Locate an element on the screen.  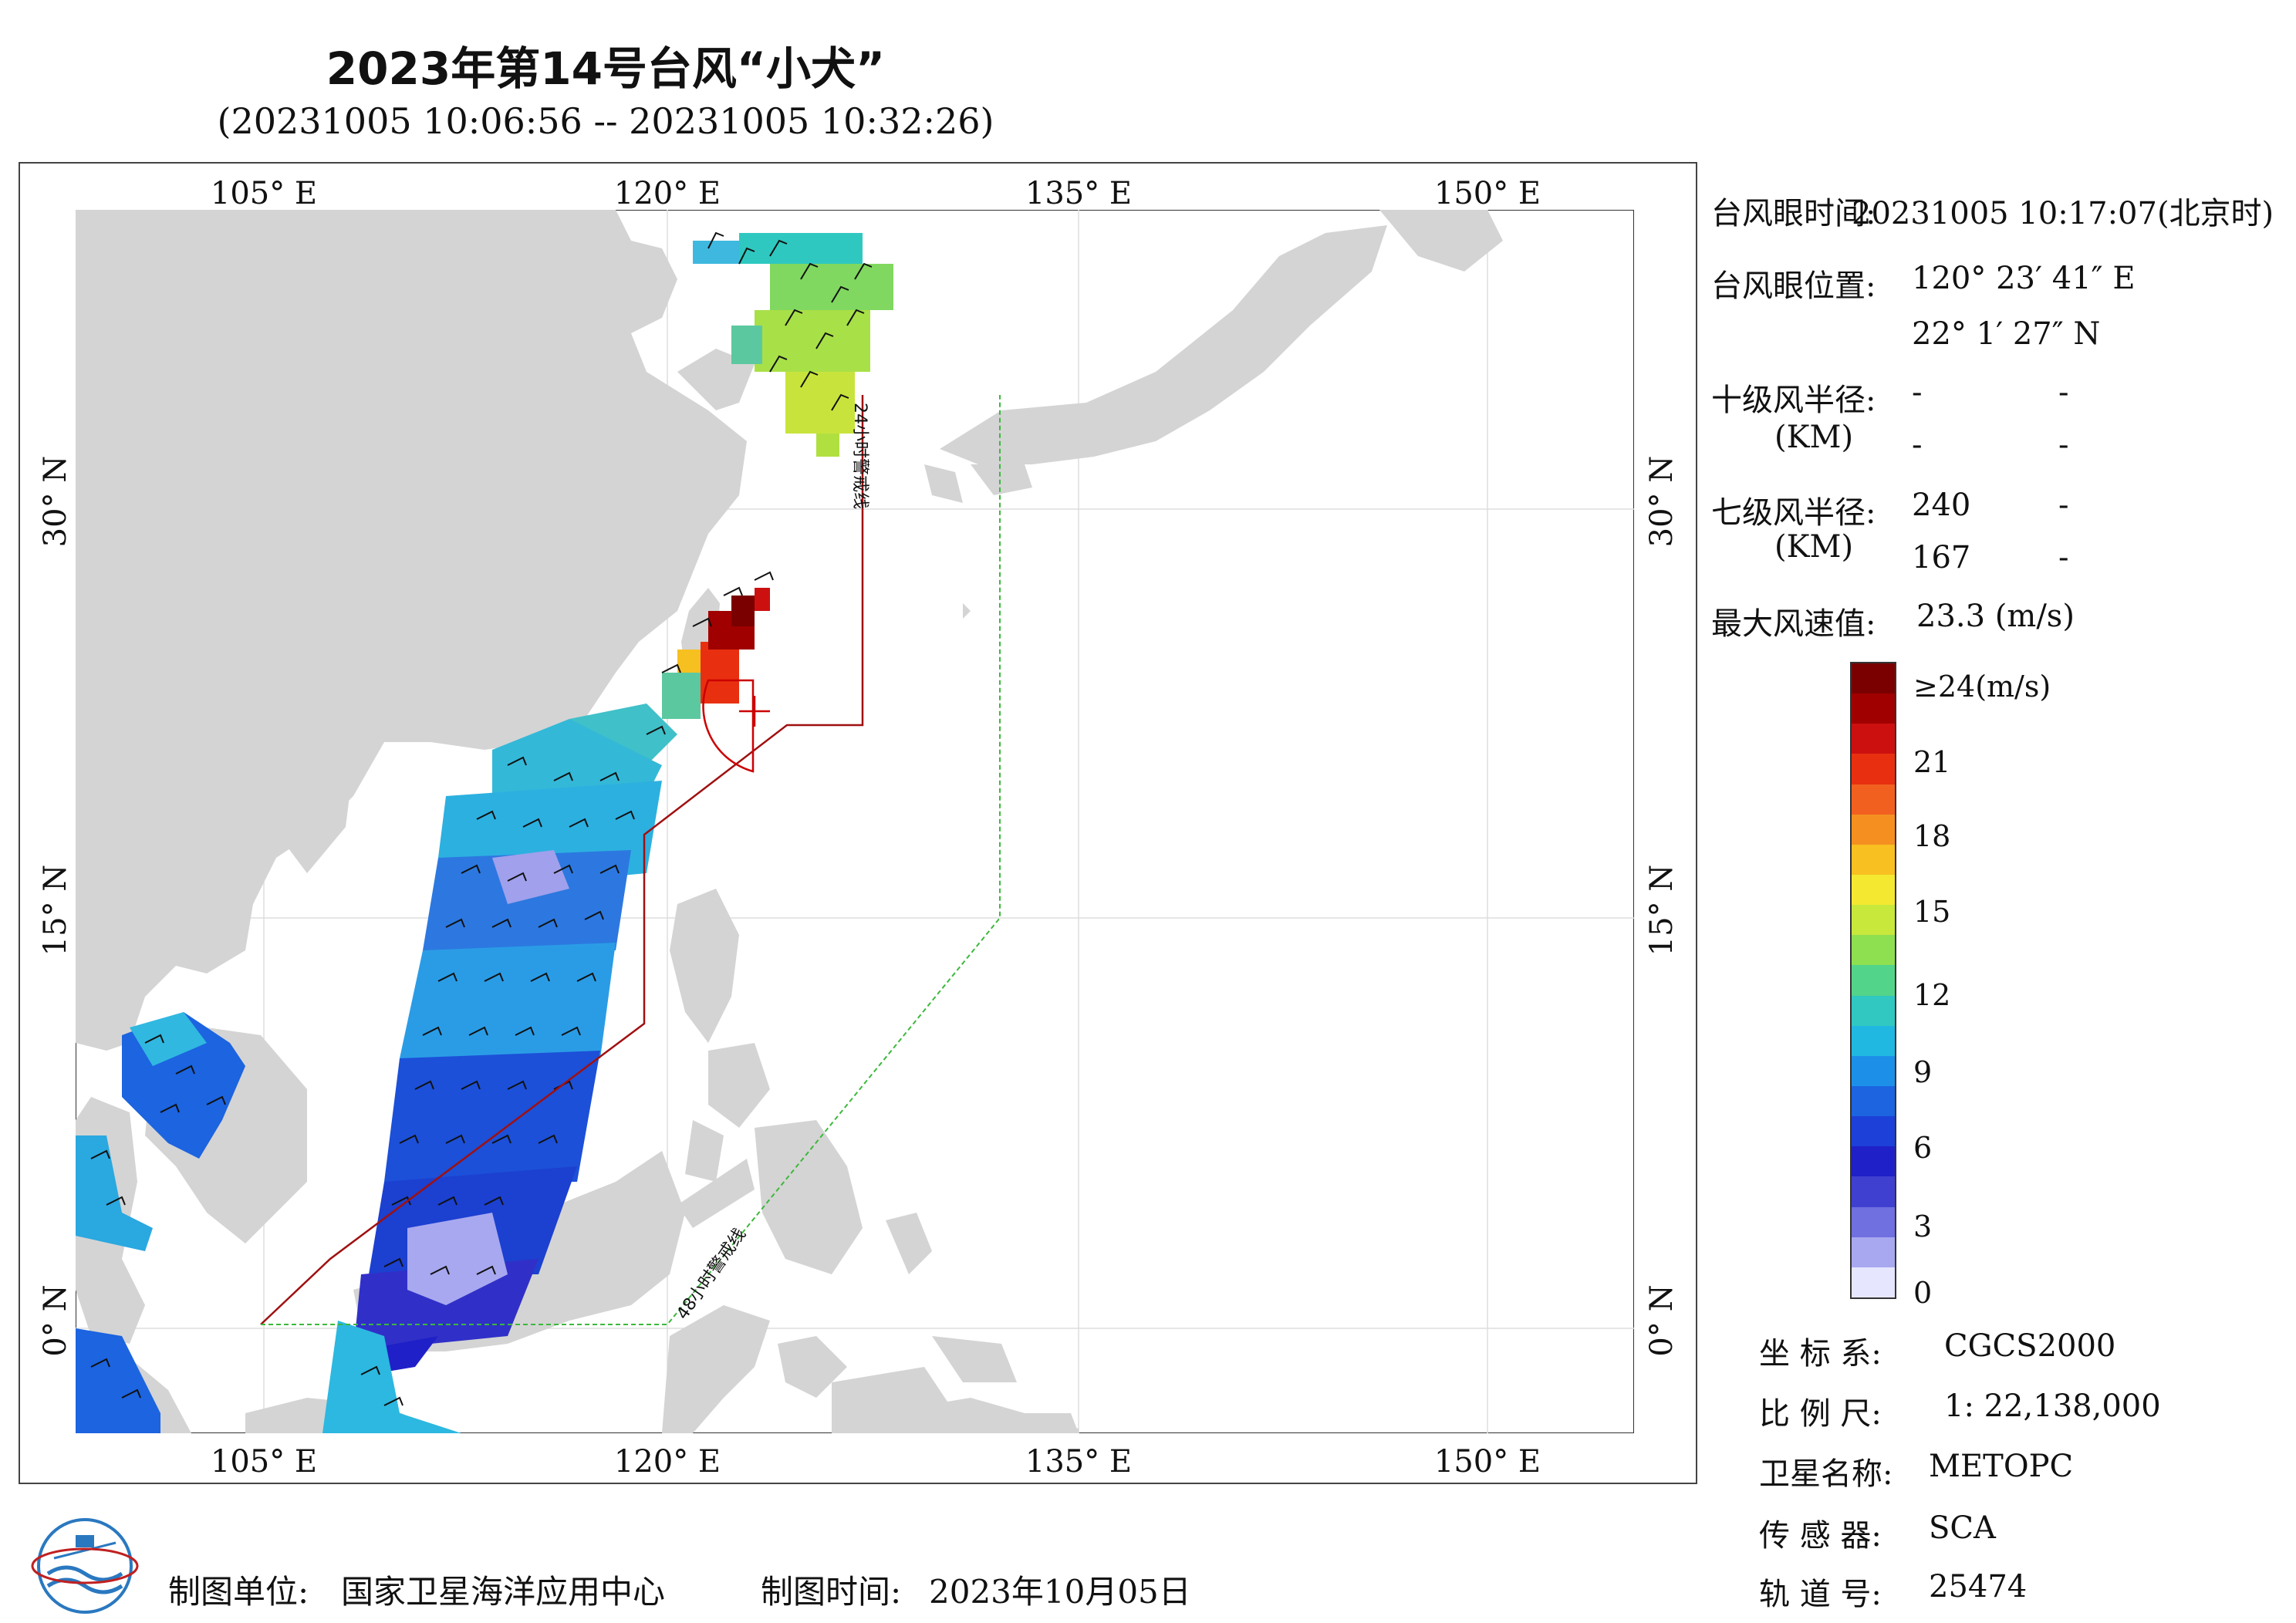
lon-tick-top-135: 135° E is located at coordinates (1079, 193).